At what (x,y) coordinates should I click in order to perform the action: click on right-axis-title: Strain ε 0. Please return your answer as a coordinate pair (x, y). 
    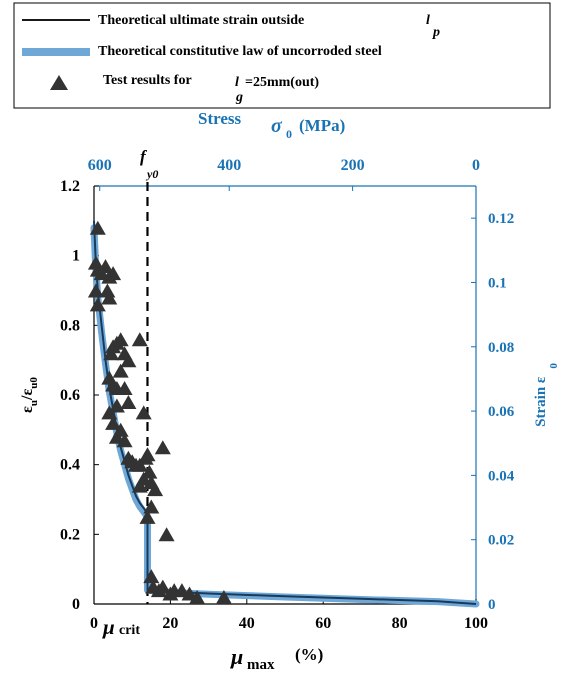
    Looking at the image, I should click on (546, 395).